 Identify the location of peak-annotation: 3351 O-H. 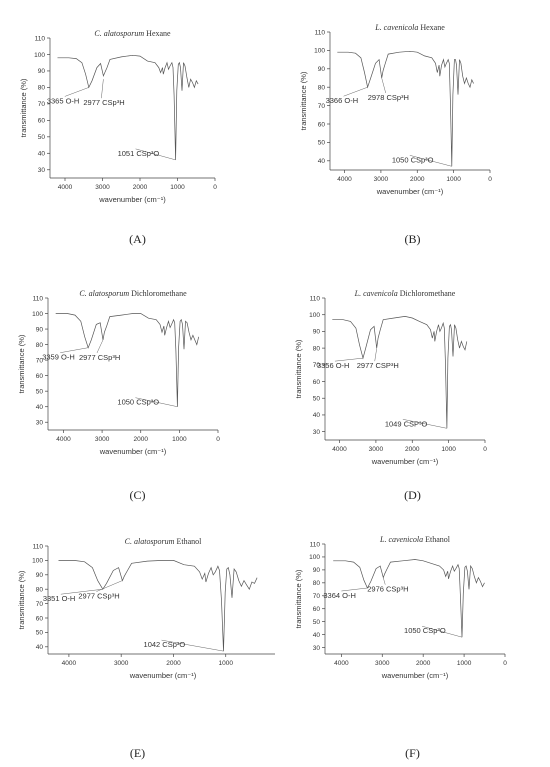
(59, 598).